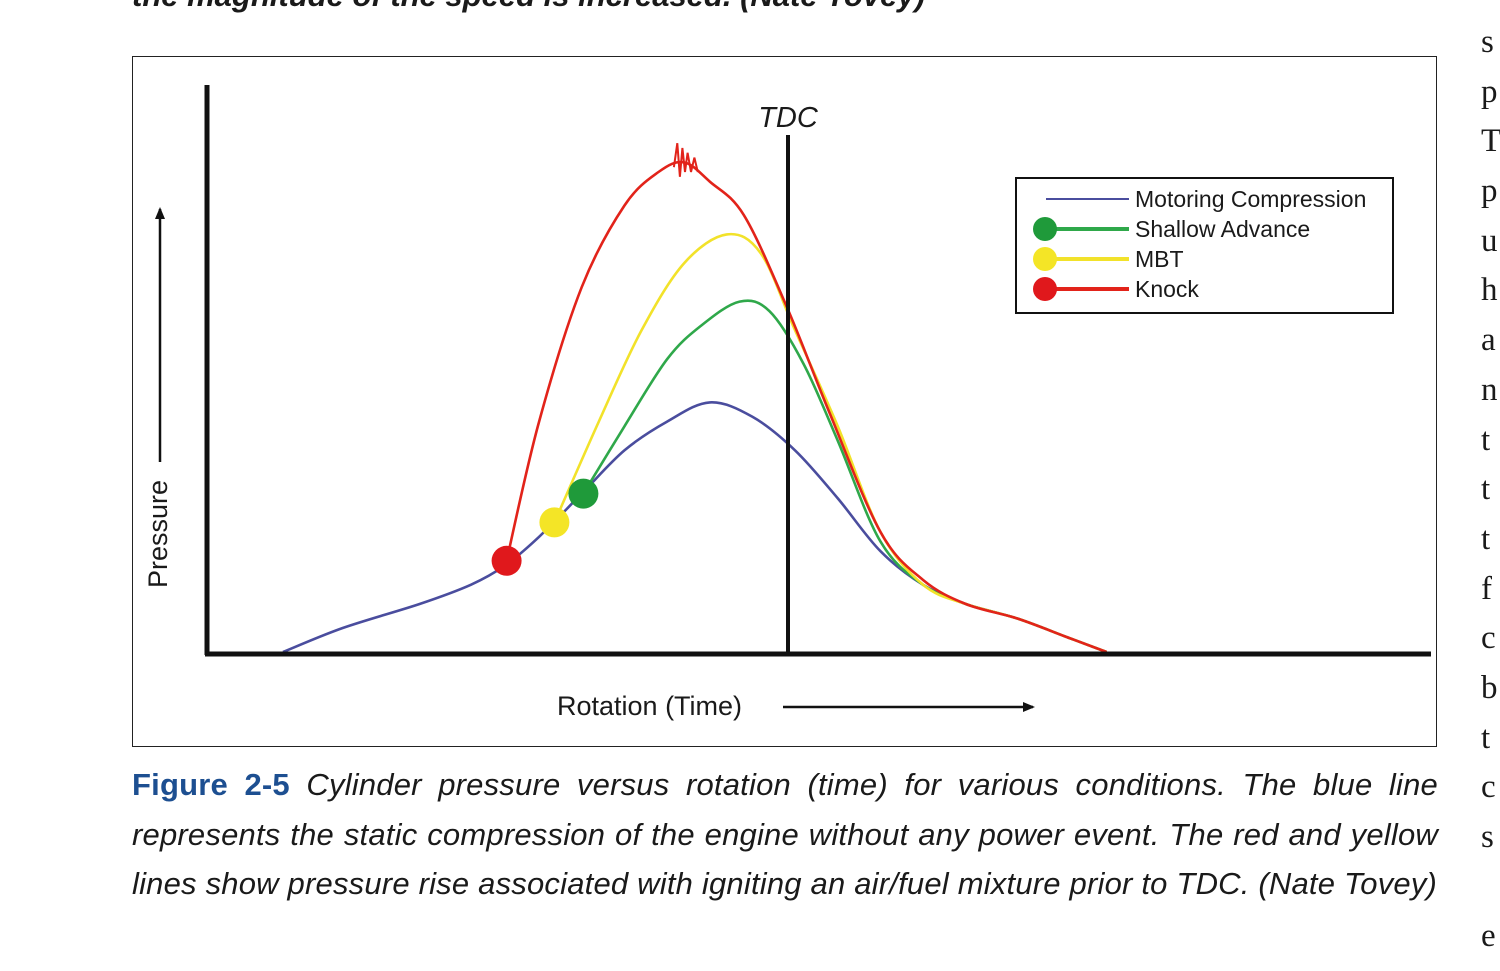  Describe the element at coordinates (506, 560) in the screenshot. I see `ignition-point-knock` at that location.